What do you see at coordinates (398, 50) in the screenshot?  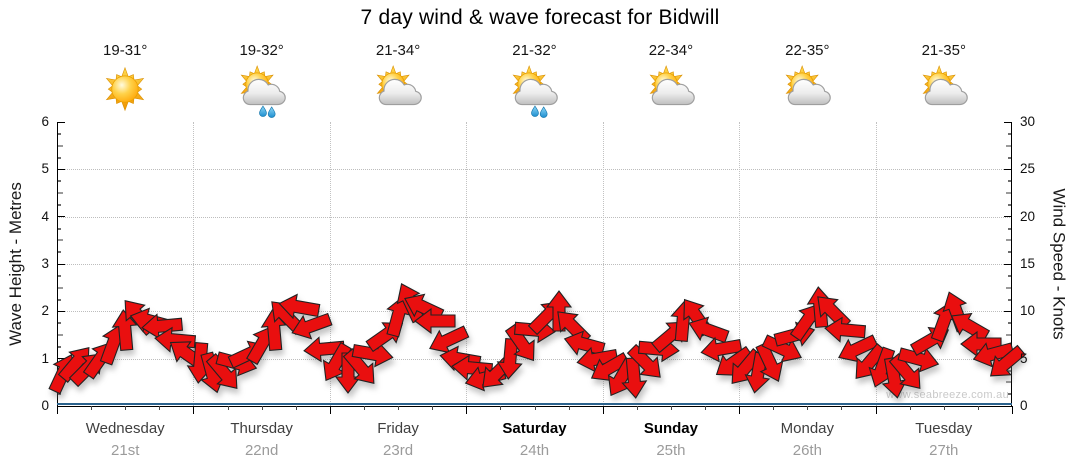 I see `temp-range-label: 21-34°` at bounding box center [398, 50].